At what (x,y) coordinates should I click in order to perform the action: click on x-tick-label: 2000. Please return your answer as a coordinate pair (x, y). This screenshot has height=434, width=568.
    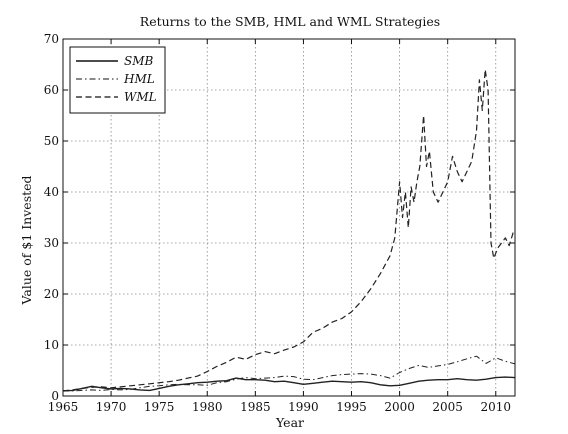
    Looking at the image, I should click on (399, 407).